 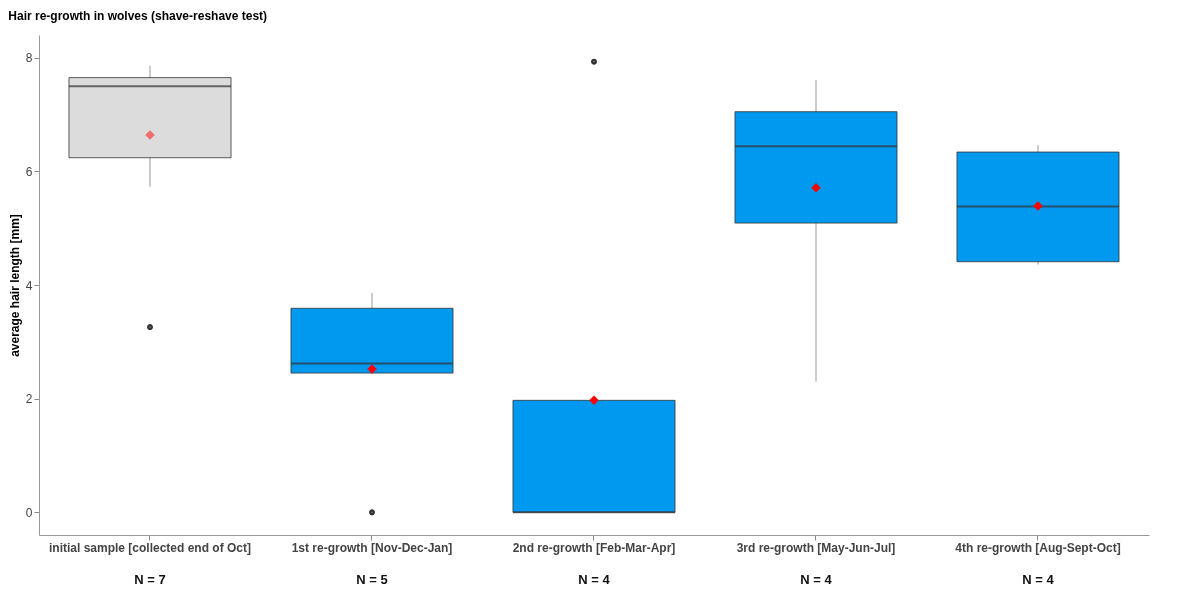 What do you see at coordinates (14, 285) in the screenshot?
I see `y-axis-title: average hair length [mm]` at bounding box center [14, 285].